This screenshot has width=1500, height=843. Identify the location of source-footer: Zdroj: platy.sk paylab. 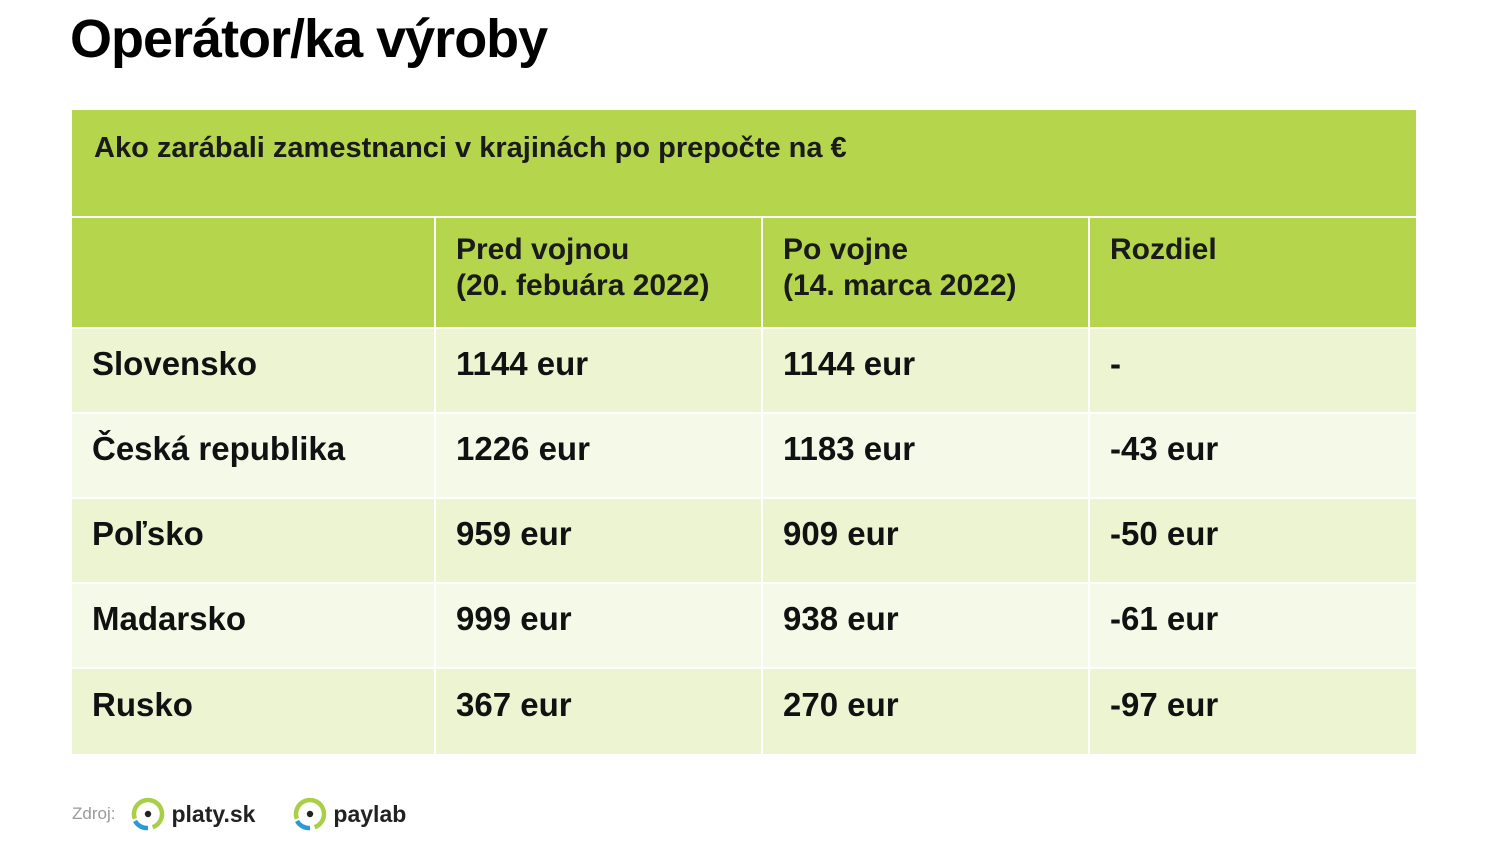
(257, 814).